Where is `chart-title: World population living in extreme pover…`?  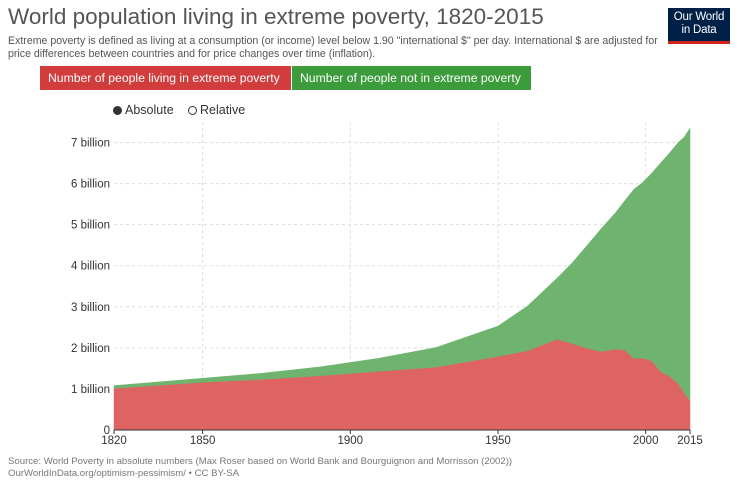 chart-title: World population living in extreme pover… is located at coordinates (276, 16).